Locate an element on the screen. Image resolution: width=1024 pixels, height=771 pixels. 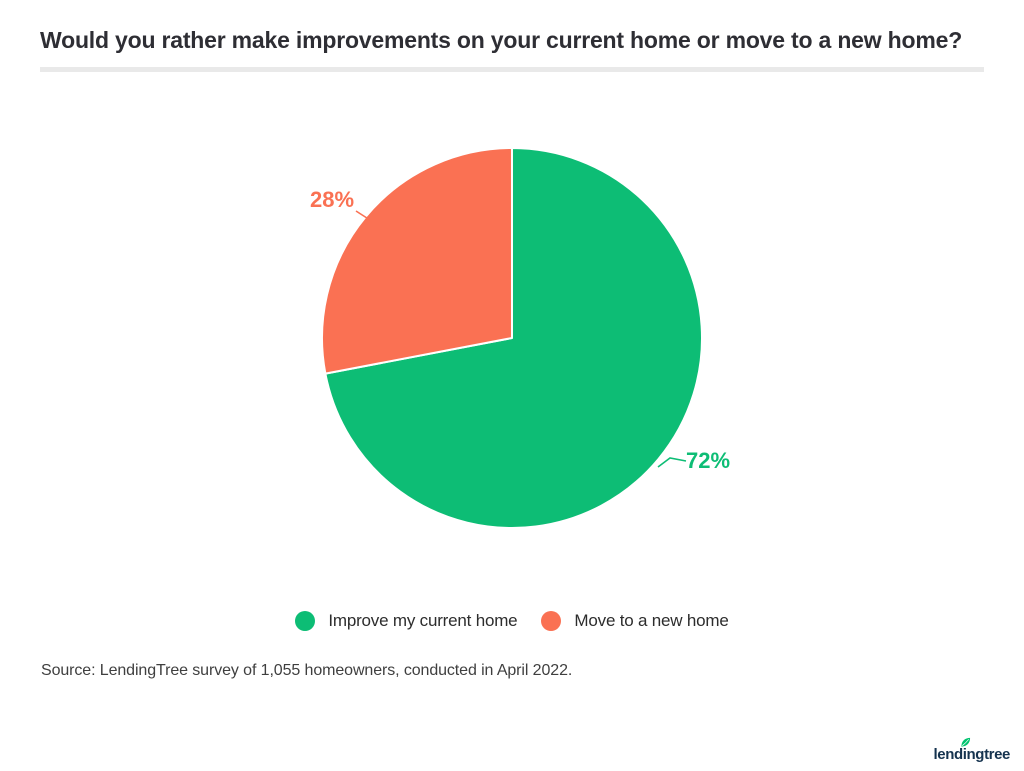
logo-text-post: ngtree is located at coordinates (988, 754).